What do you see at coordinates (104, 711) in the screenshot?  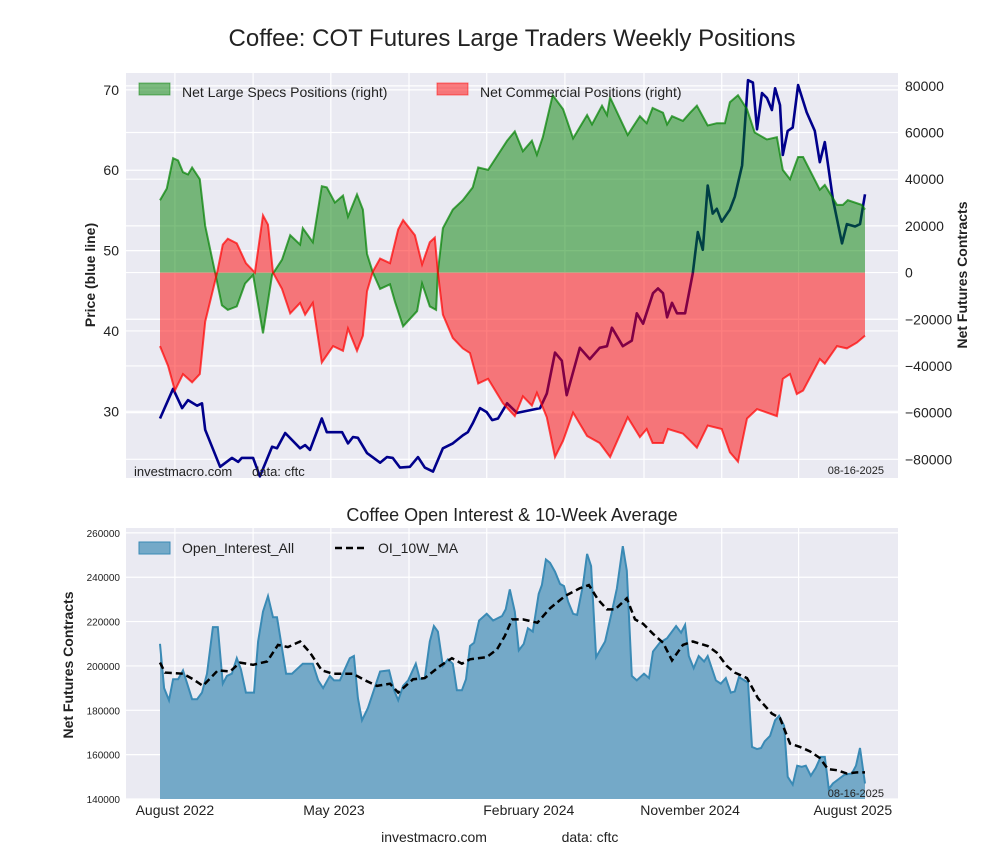 I see `y-tick-label: 180000` at bounding box center [104, 711].